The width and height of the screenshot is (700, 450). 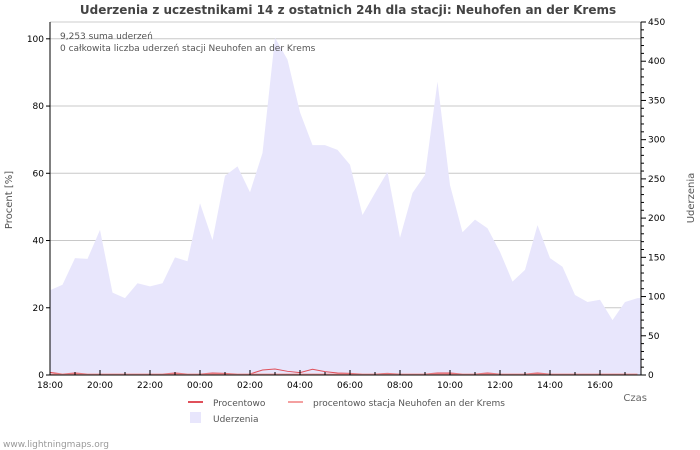 What do you see at coordinates (39, 309) in the screenshot?
I see `y-left-tick-label: 20` at bounding box center [39, 309].